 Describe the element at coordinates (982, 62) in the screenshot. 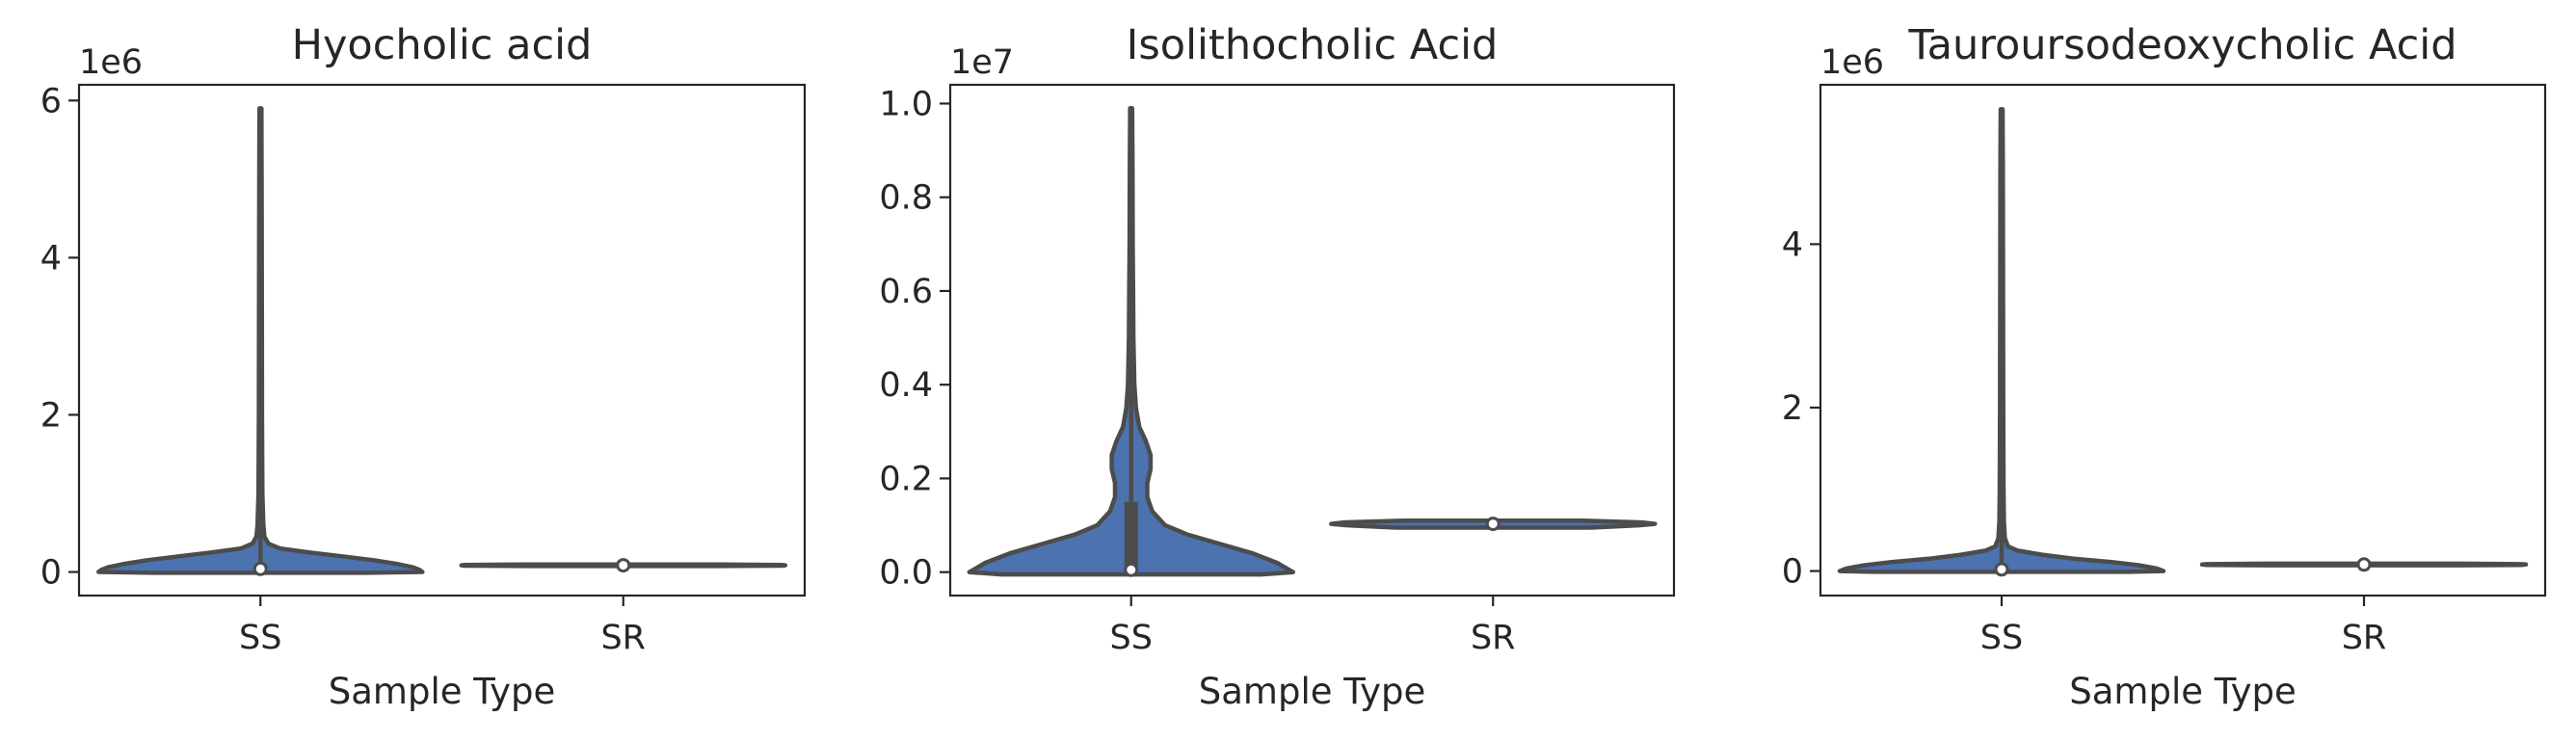

I see `y-offset-label: 1e7` at that location.